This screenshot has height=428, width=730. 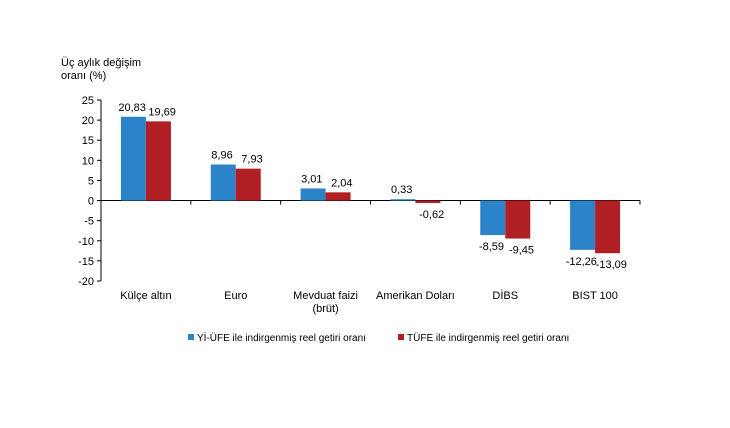 What do you see at coordinates (89, 222) in the screenshot?
I see `y-tick-label: -5` at bounding box center [89, 222].